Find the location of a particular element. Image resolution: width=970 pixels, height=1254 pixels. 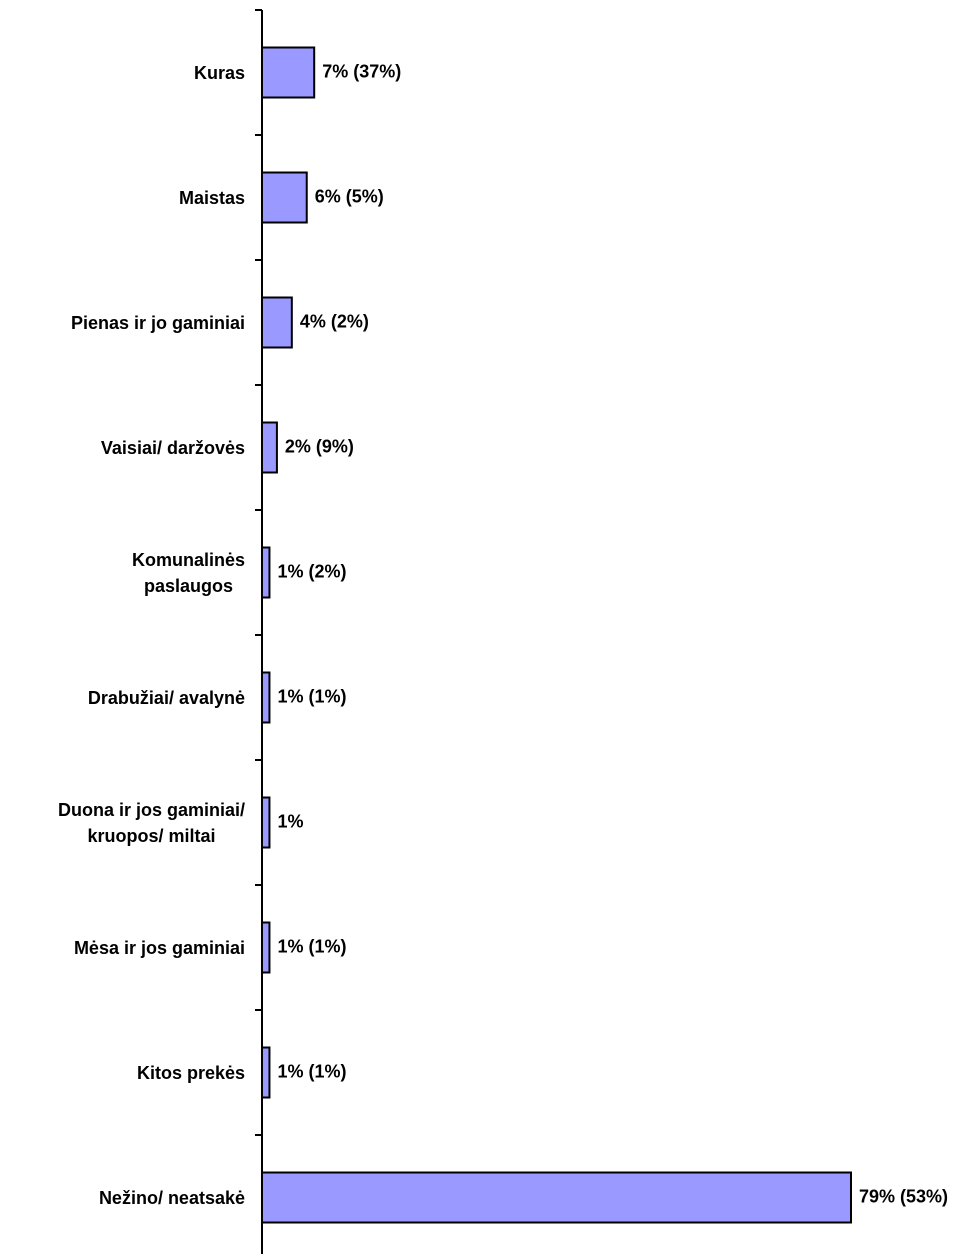

value-label: 6% (5%) is located at coordinates (349, 196).